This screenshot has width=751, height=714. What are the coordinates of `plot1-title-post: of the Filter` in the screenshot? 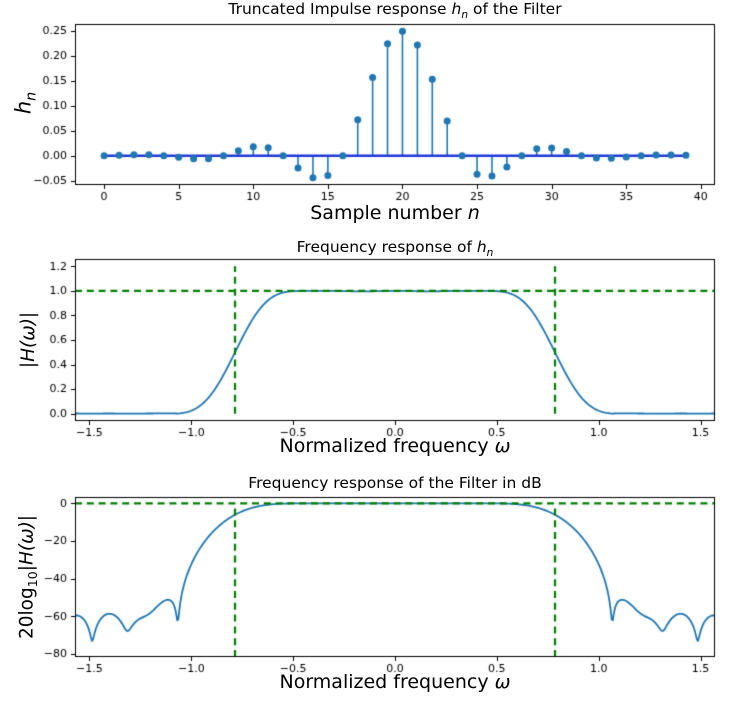 It's located at (515, 9).